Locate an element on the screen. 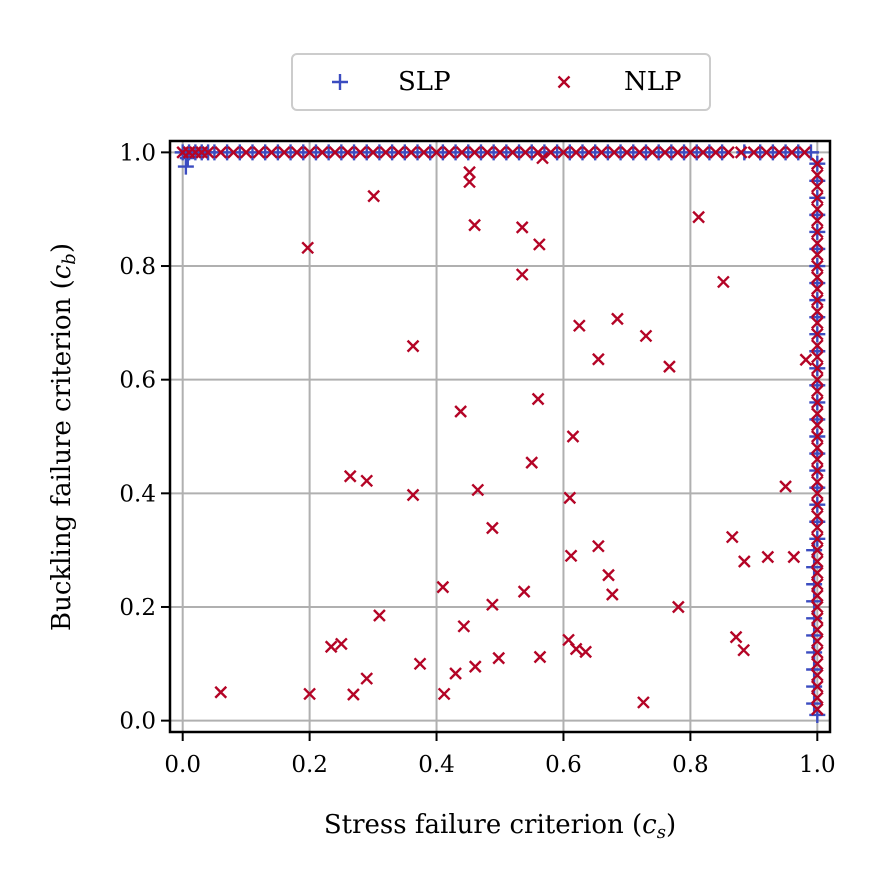 This screenshot has width=886, height=886. legend-frame is located at coordinates (501, 82).